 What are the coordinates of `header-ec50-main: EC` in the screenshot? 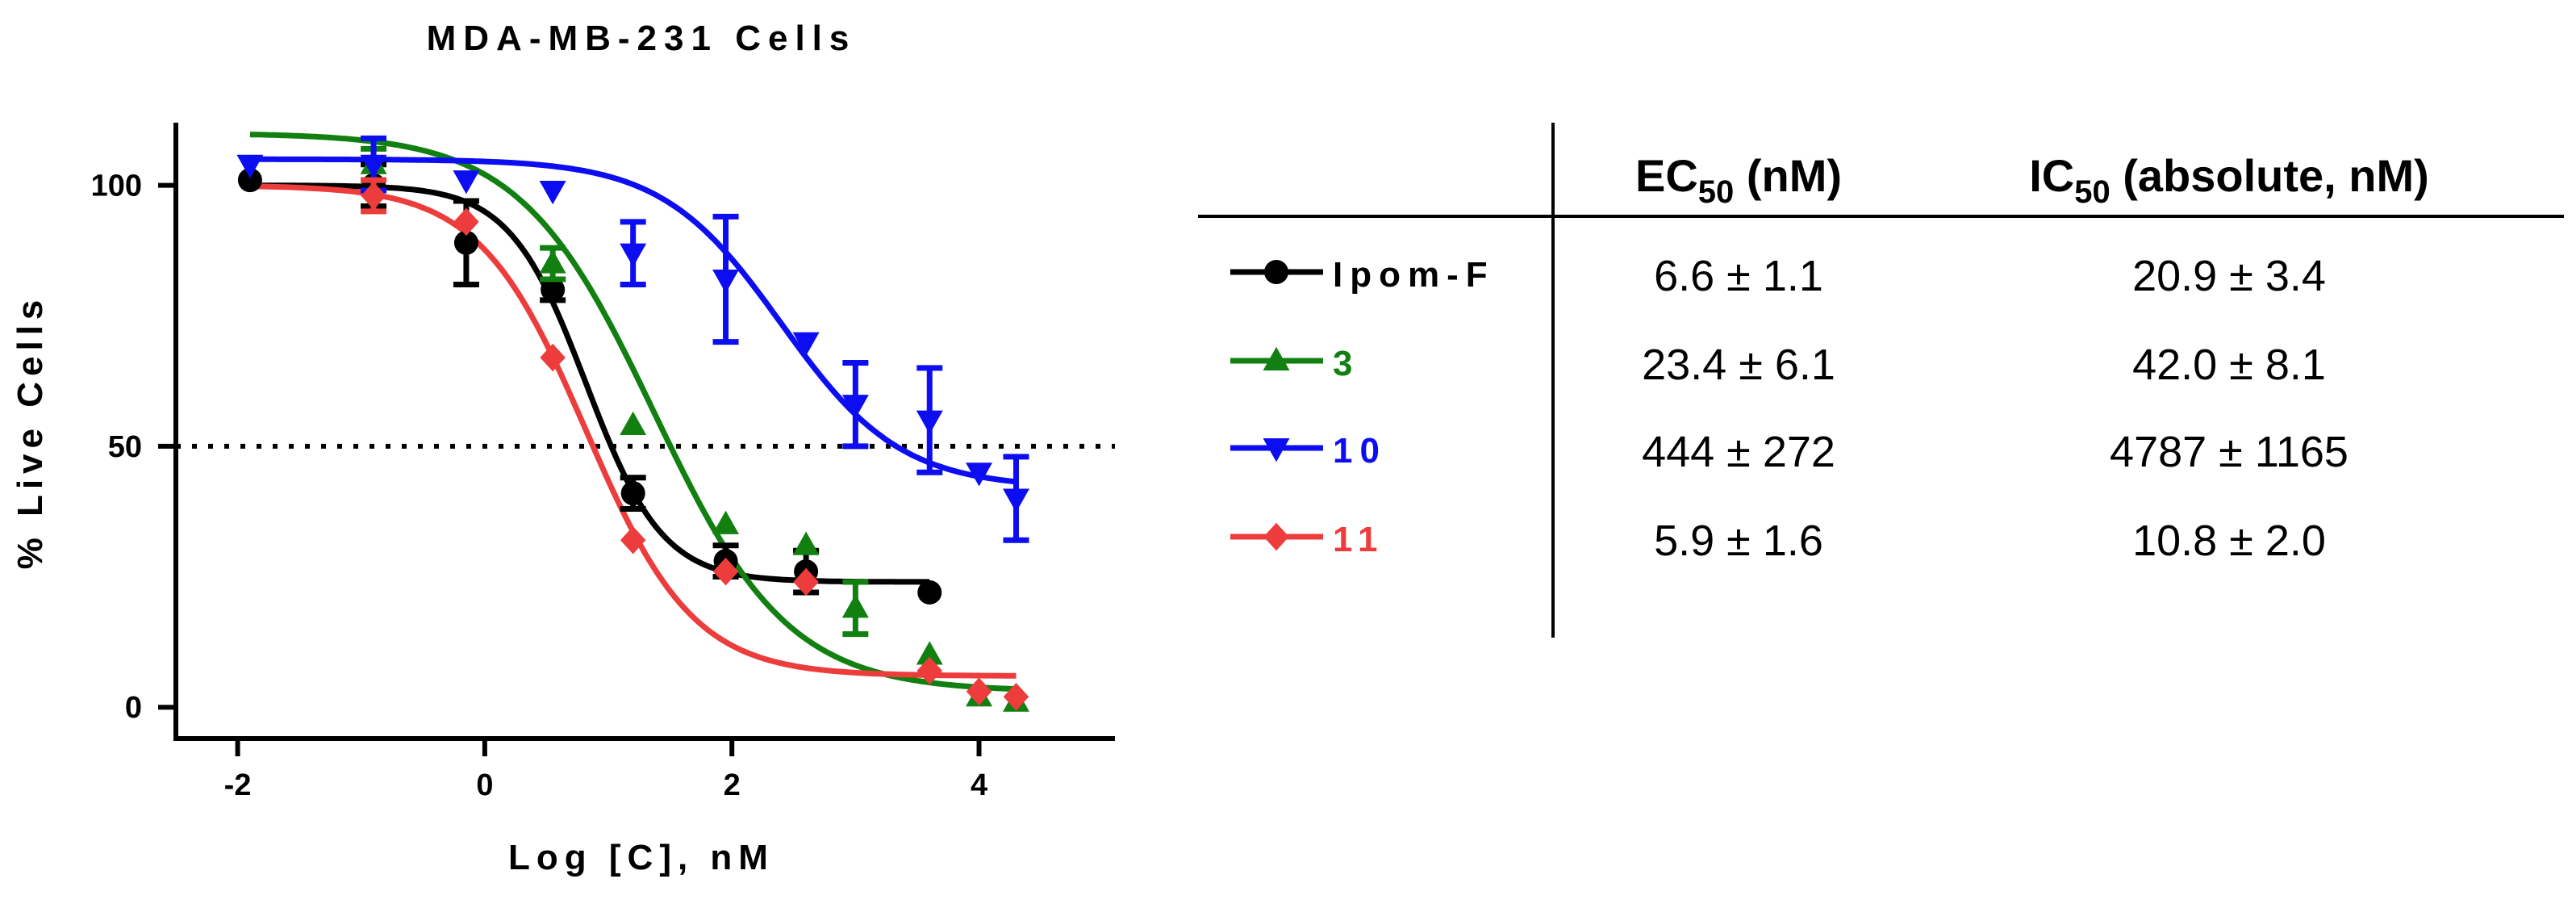 It's located at (1667, 175).